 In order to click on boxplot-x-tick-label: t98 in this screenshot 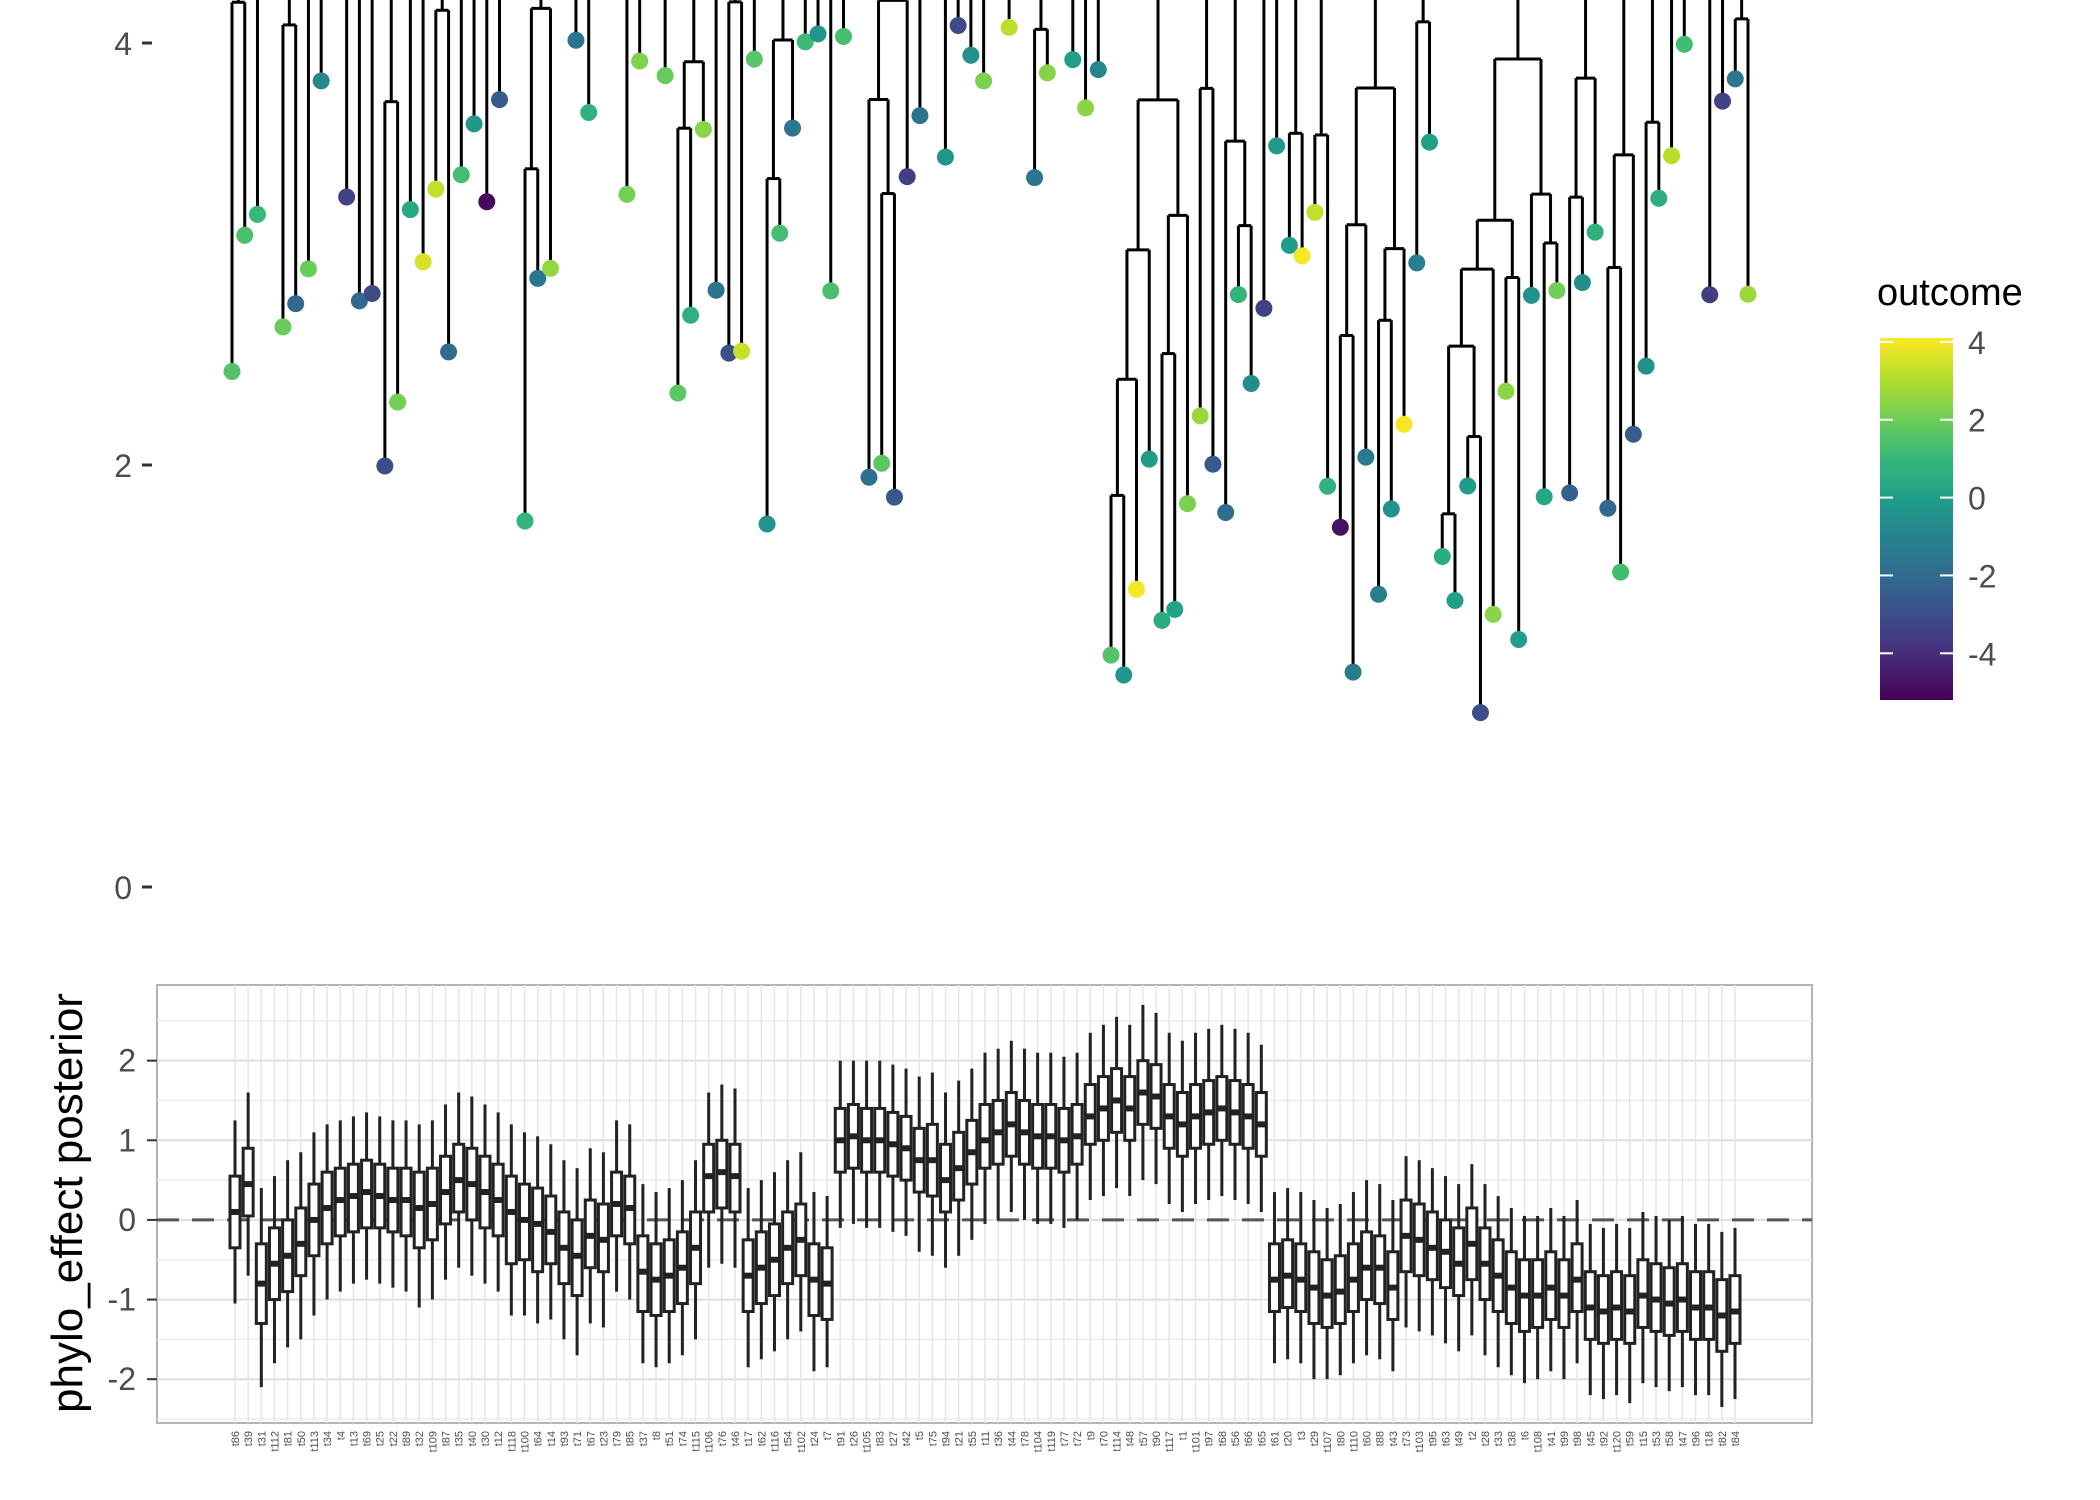, I will do `click(1578, 1438)`.